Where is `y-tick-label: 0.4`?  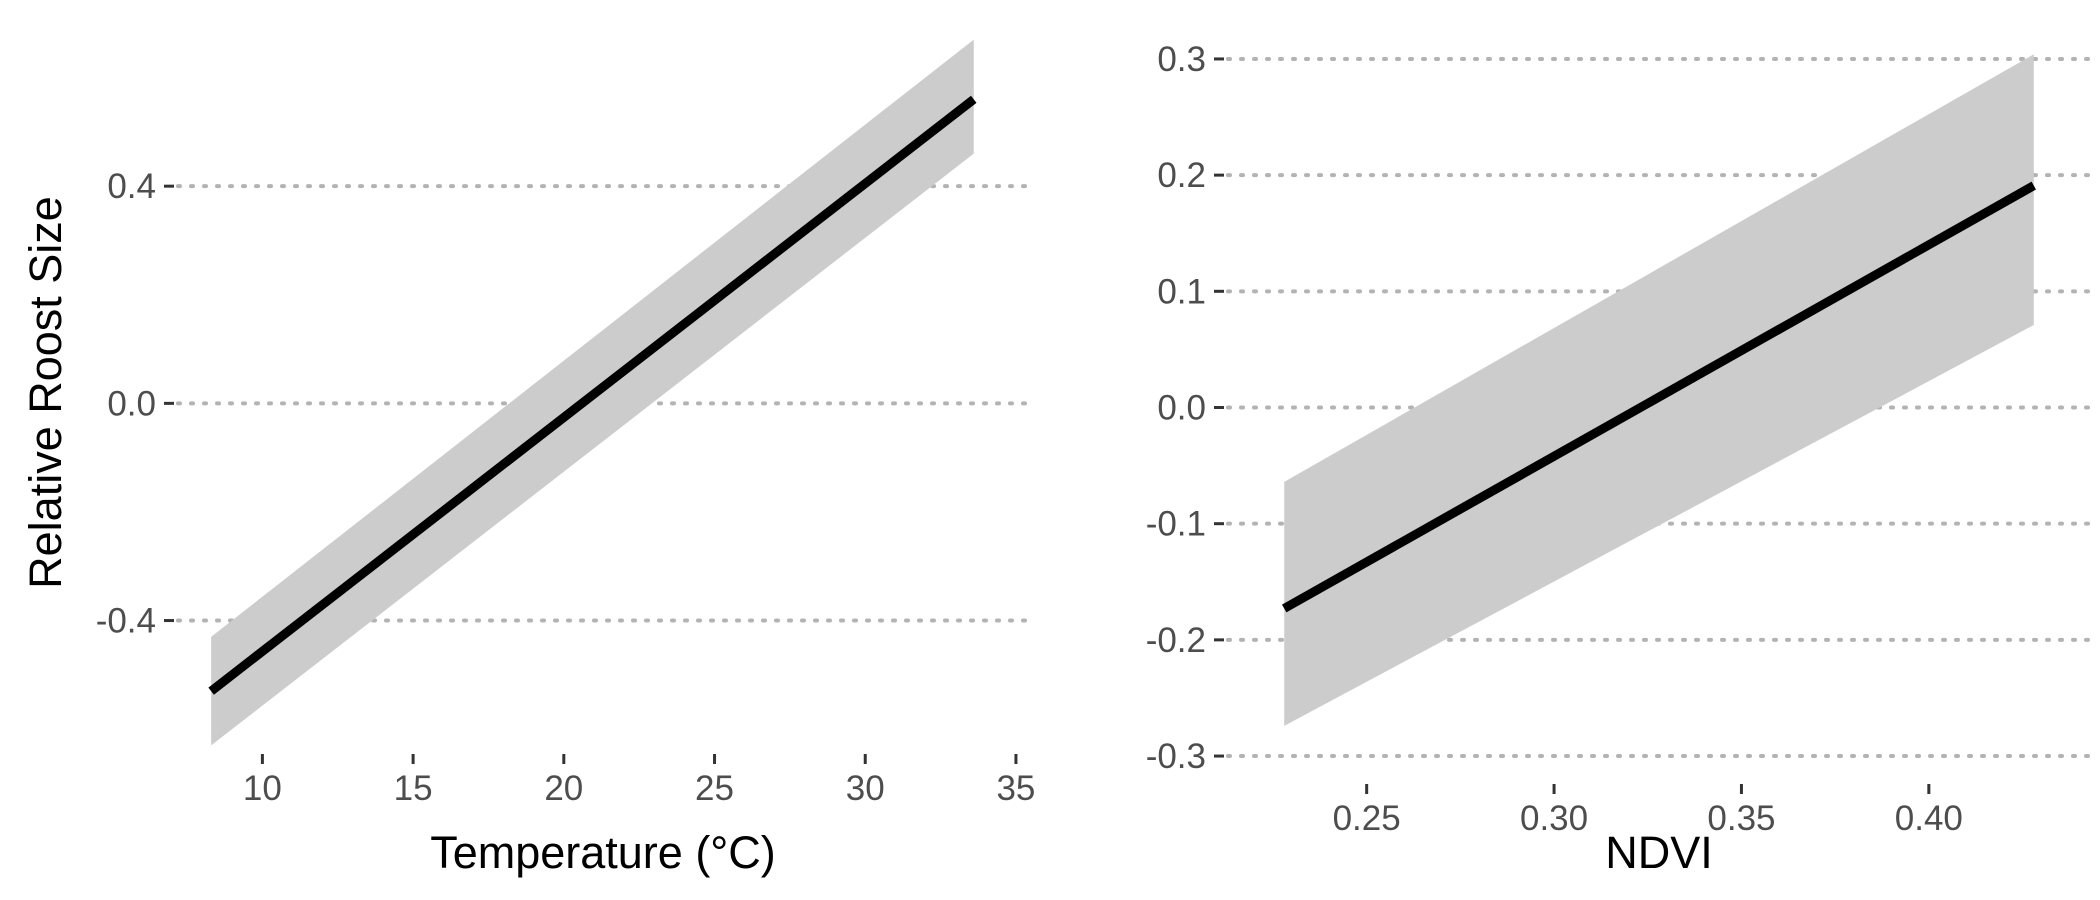
y-tick-label: 0.4 is located at coordinates (131, 186).